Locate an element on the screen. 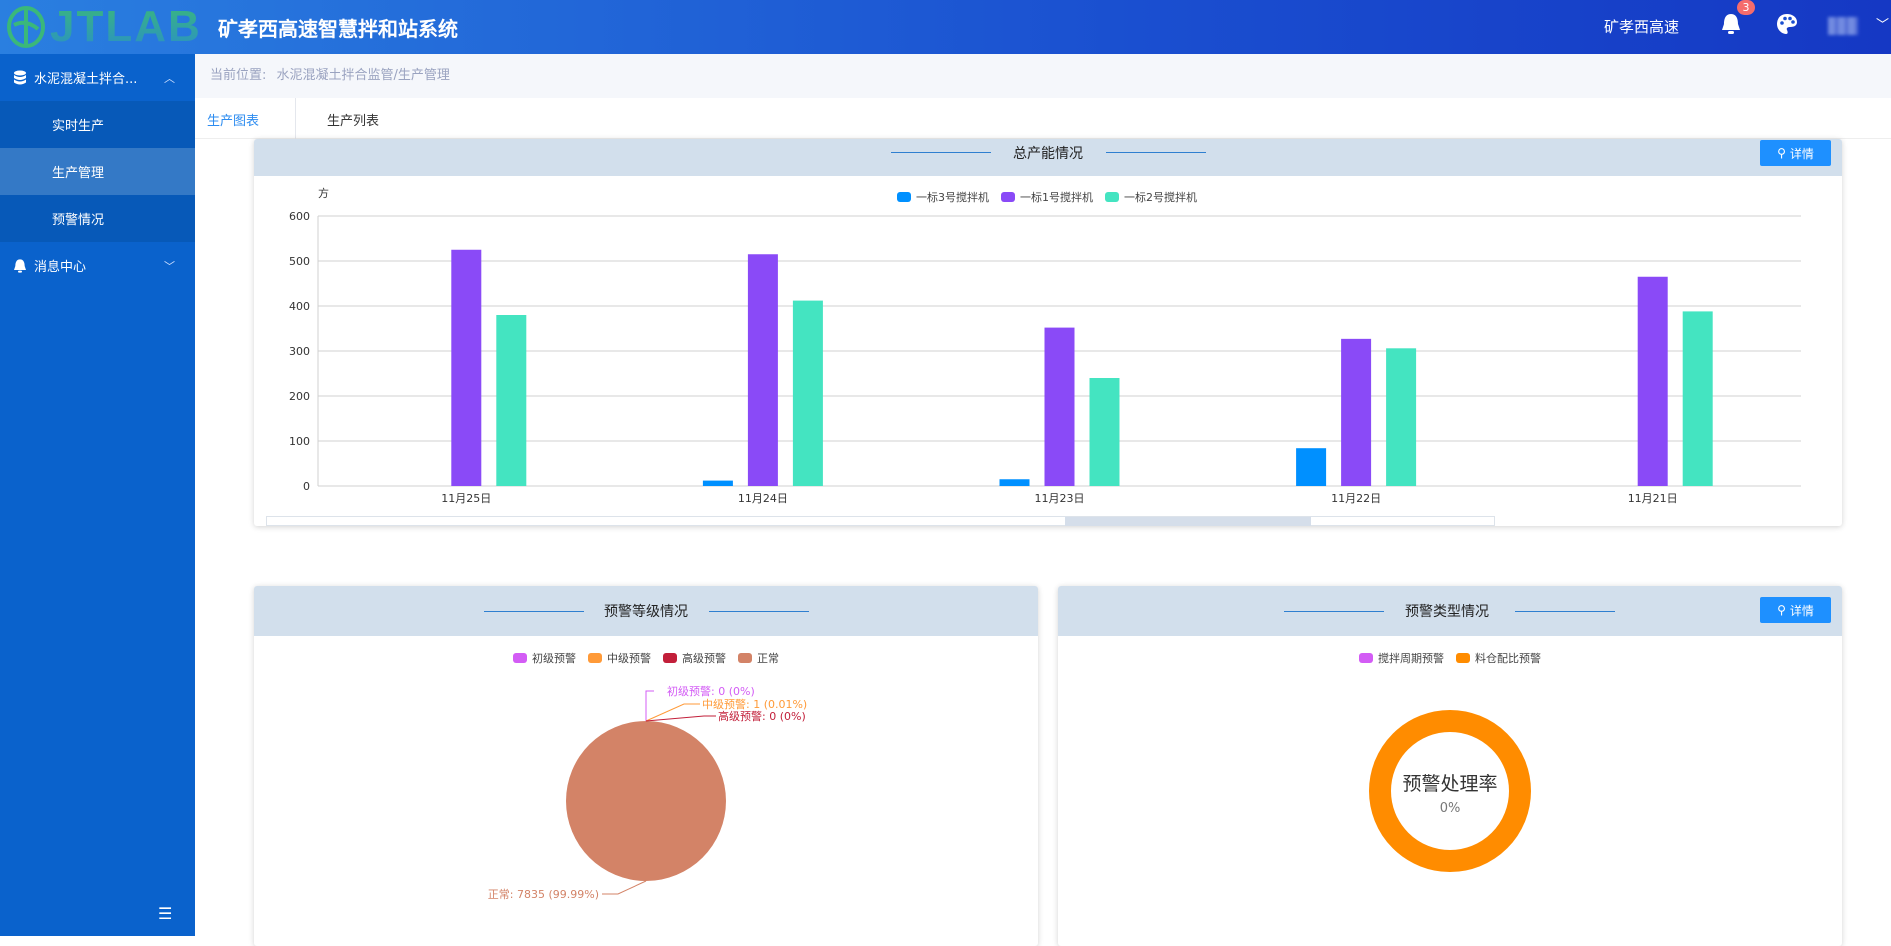 This screenshot has height=946, width=1891. y-tick-label: 400 is located at coordinates (299, 306).